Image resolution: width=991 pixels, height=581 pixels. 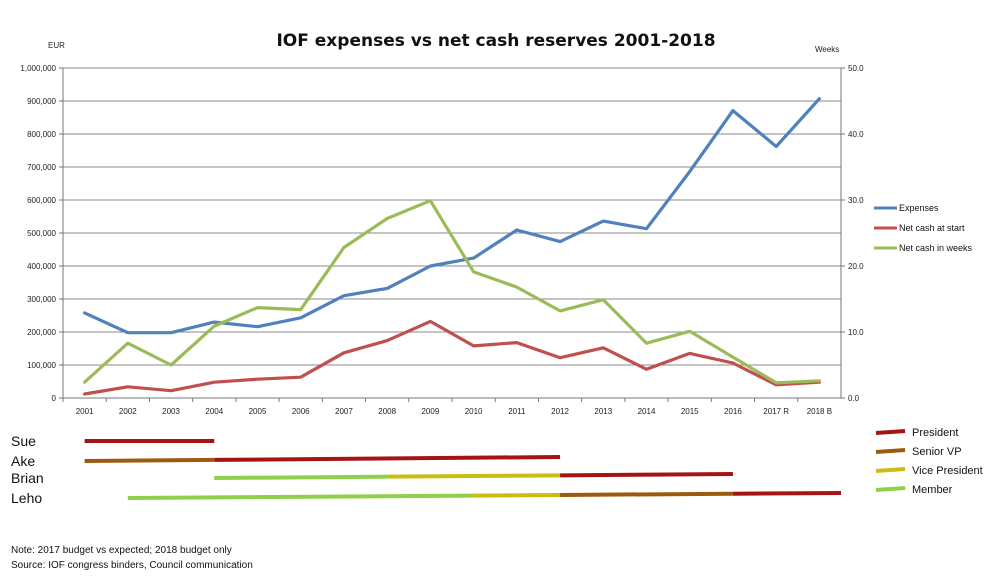 I want to click on legend-label: Net cash at start, so click(x=932, y=228).